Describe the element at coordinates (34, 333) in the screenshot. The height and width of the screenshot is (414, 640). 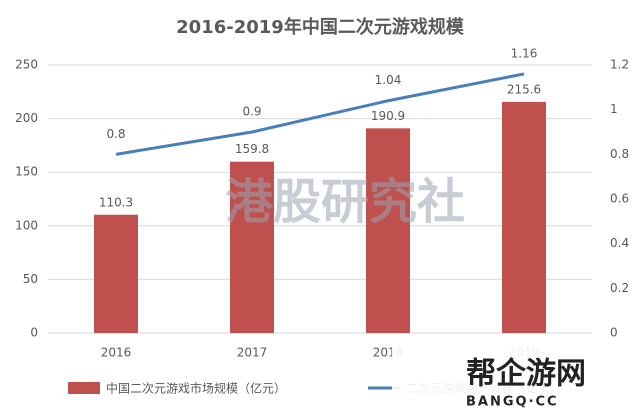
I see `y-tick-label: 0` at that location.